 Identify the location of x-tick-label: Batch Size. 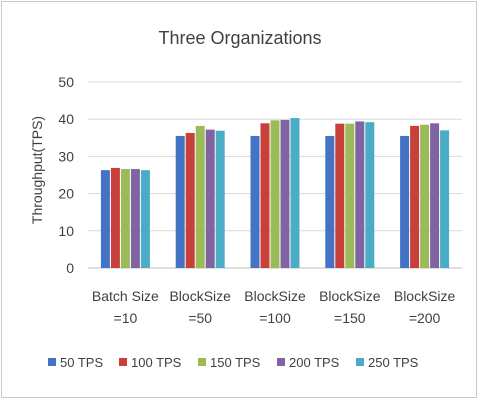
(125, 296).